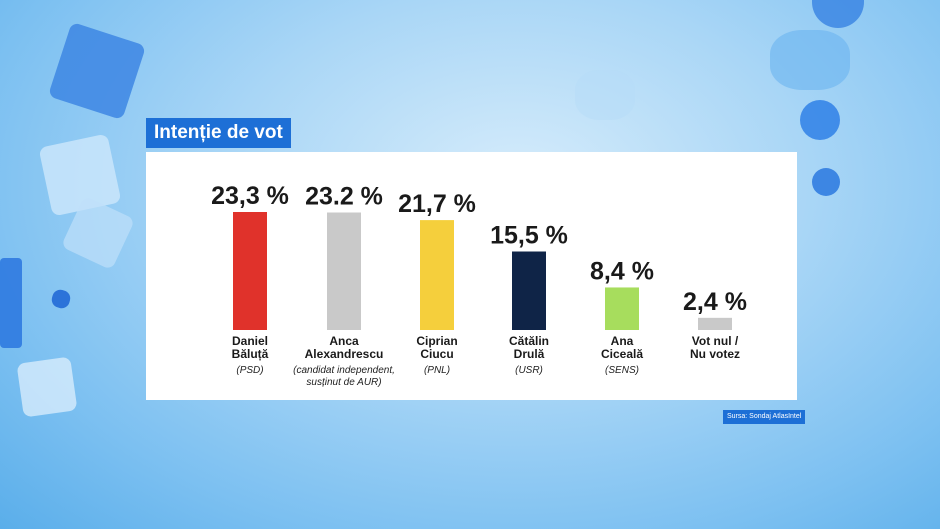 The image size is (940, 529). What do you see at coordinates (715, 302) in the screenshot?
I see `value-label-5: 2,4 %` at bounding box center [715, 302].